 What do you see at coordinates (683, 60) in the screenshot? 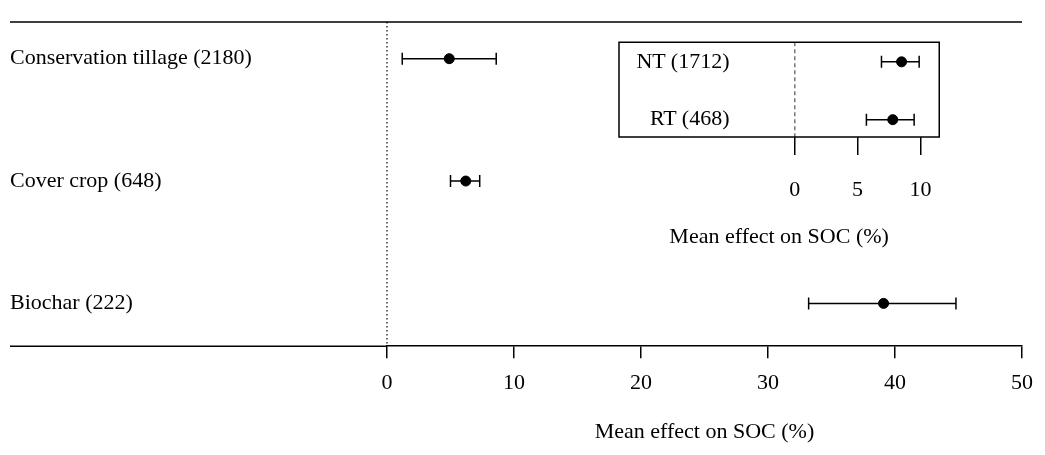
I see `y-tick-label: NT (1712)` at bounding box center [683, 60].